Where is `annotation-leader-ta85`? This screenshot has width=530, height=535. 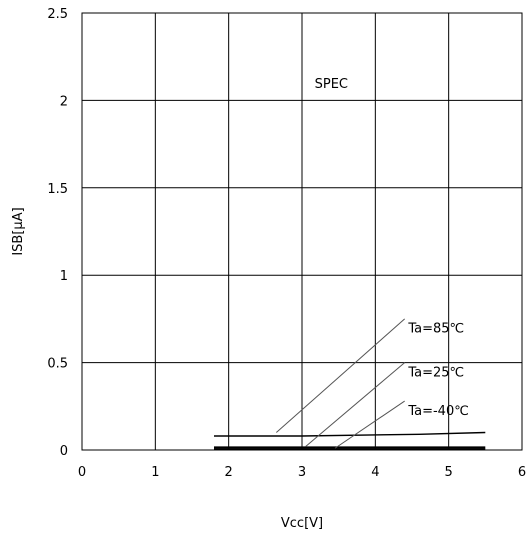
annotation-leader-ta85 is located at coordinates (340, 375).